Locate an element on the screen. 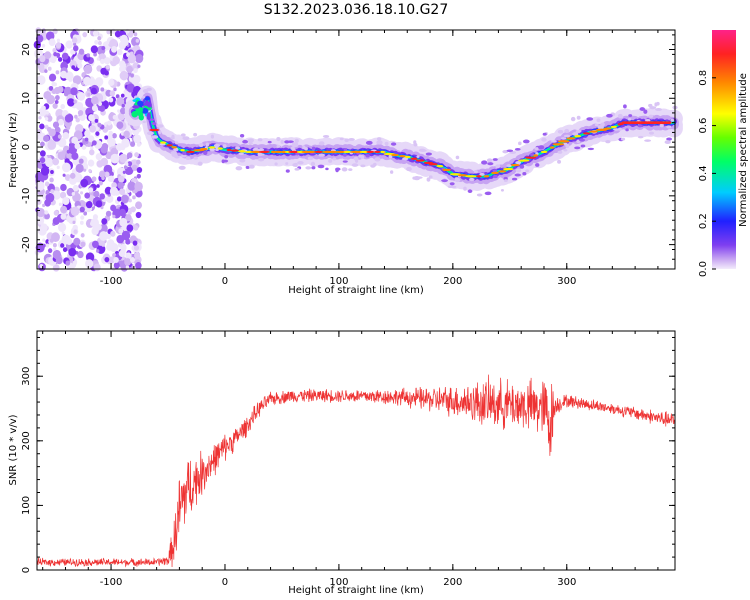  y-tick-label: -10 is located at coordinates (26, 196).